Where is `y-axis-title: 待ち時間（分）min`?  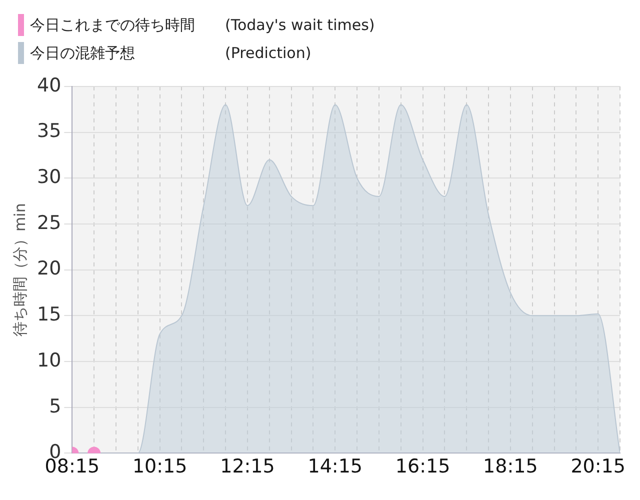 y-axis-title: 待ち時間（分）min is located at coordinates (19, 269).